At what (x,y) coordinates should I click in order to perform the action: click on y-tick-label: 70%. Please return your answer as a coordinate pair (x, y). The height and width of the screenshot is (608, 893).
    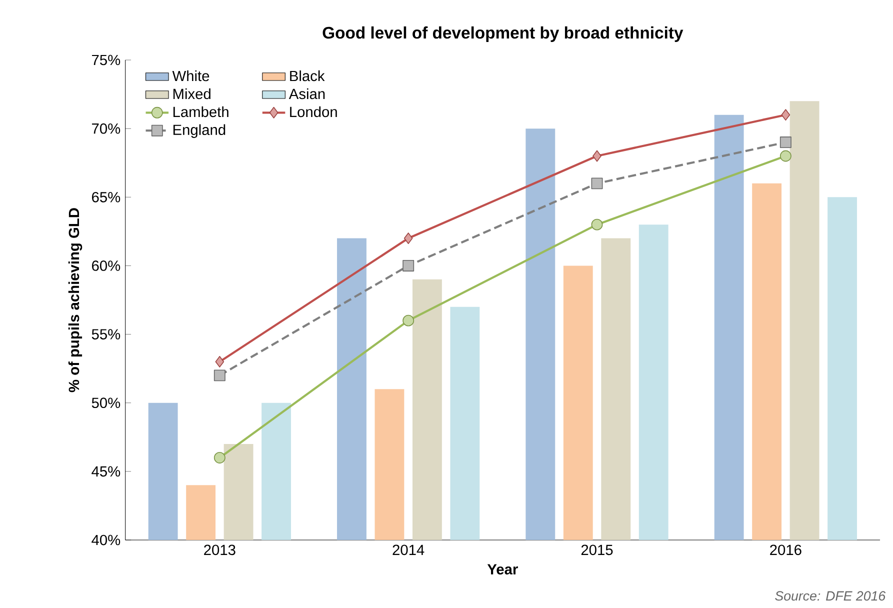
    Looking at the image, I should click on (106, 128).